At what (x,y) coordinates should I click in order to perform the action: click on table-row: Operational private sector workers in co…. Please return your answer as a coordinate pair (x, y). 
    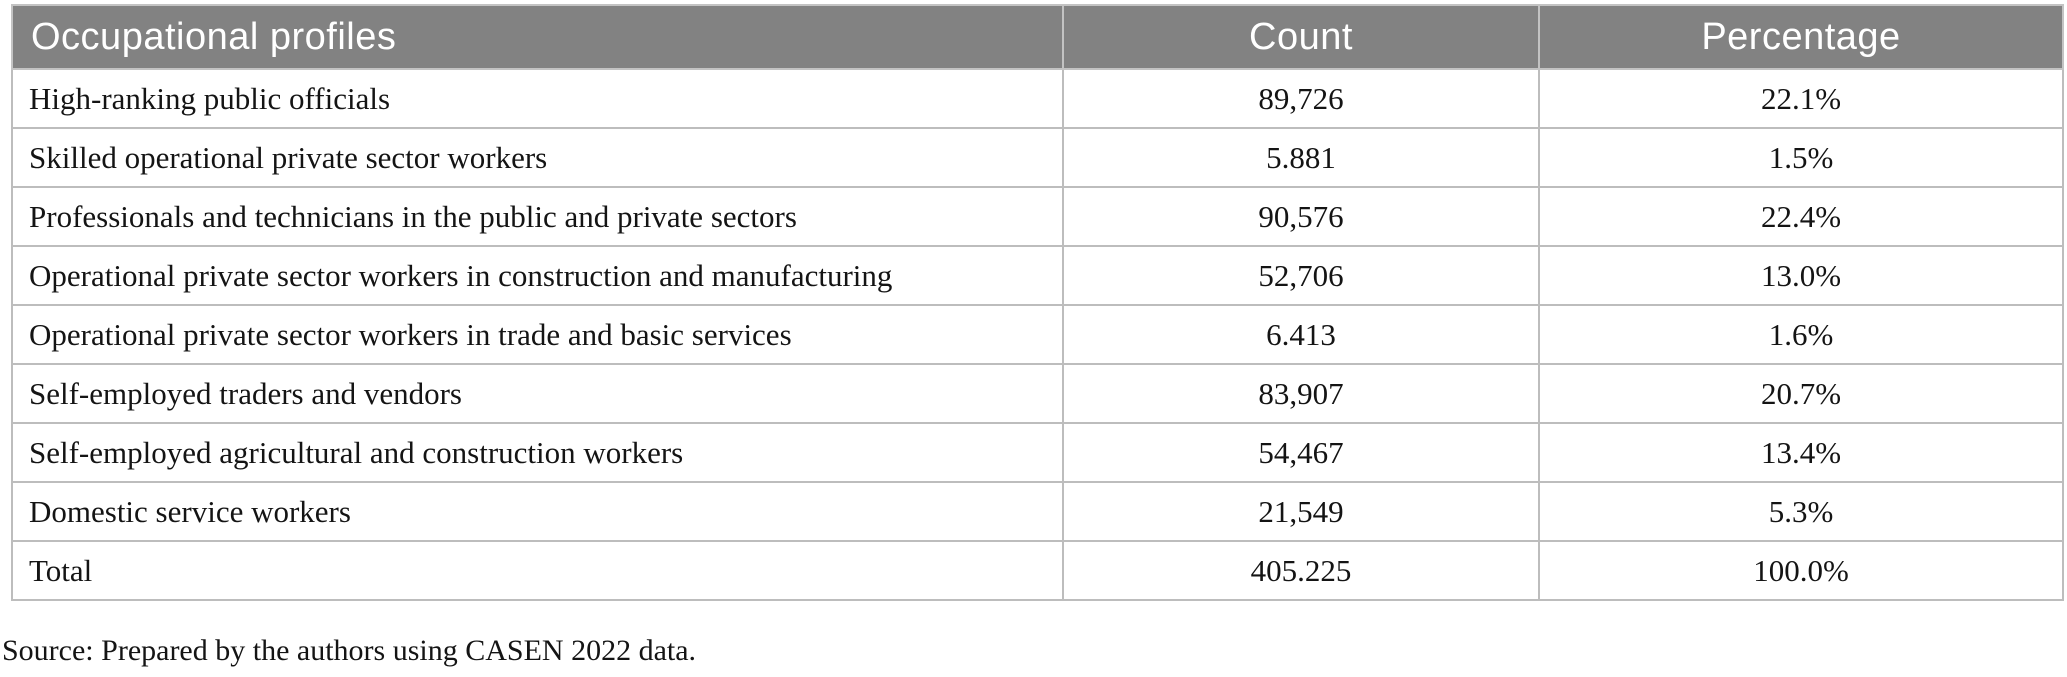
    Looking at the image, I should click on (1037, 275).